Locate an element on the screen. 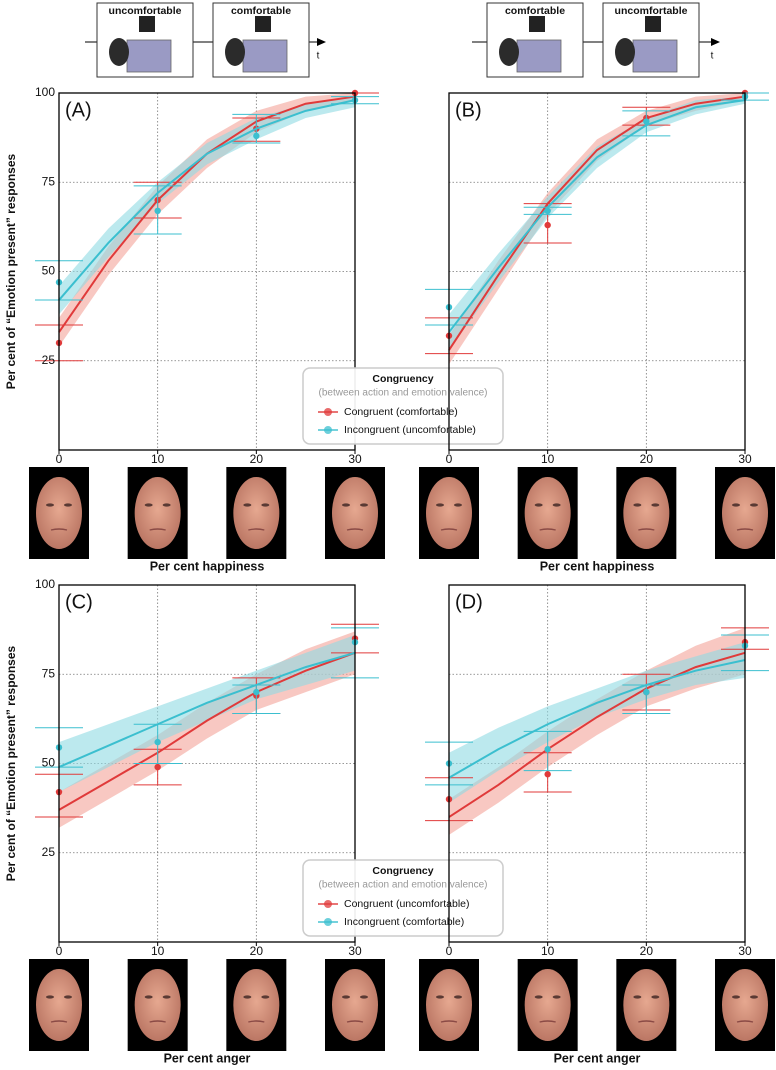 This screenshot has width=776, height=1070. schematic-label: comfortable is located at coordinates (261, 11).